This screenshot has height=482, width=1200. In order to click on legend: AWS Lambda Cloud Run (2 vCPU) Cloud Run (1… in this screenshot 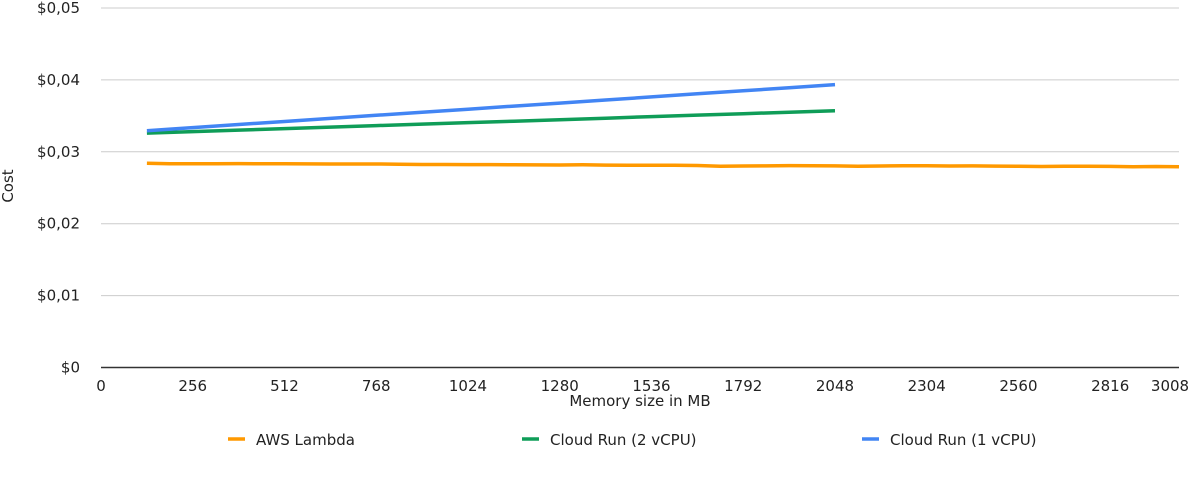, I will do `click(632, 440)`.